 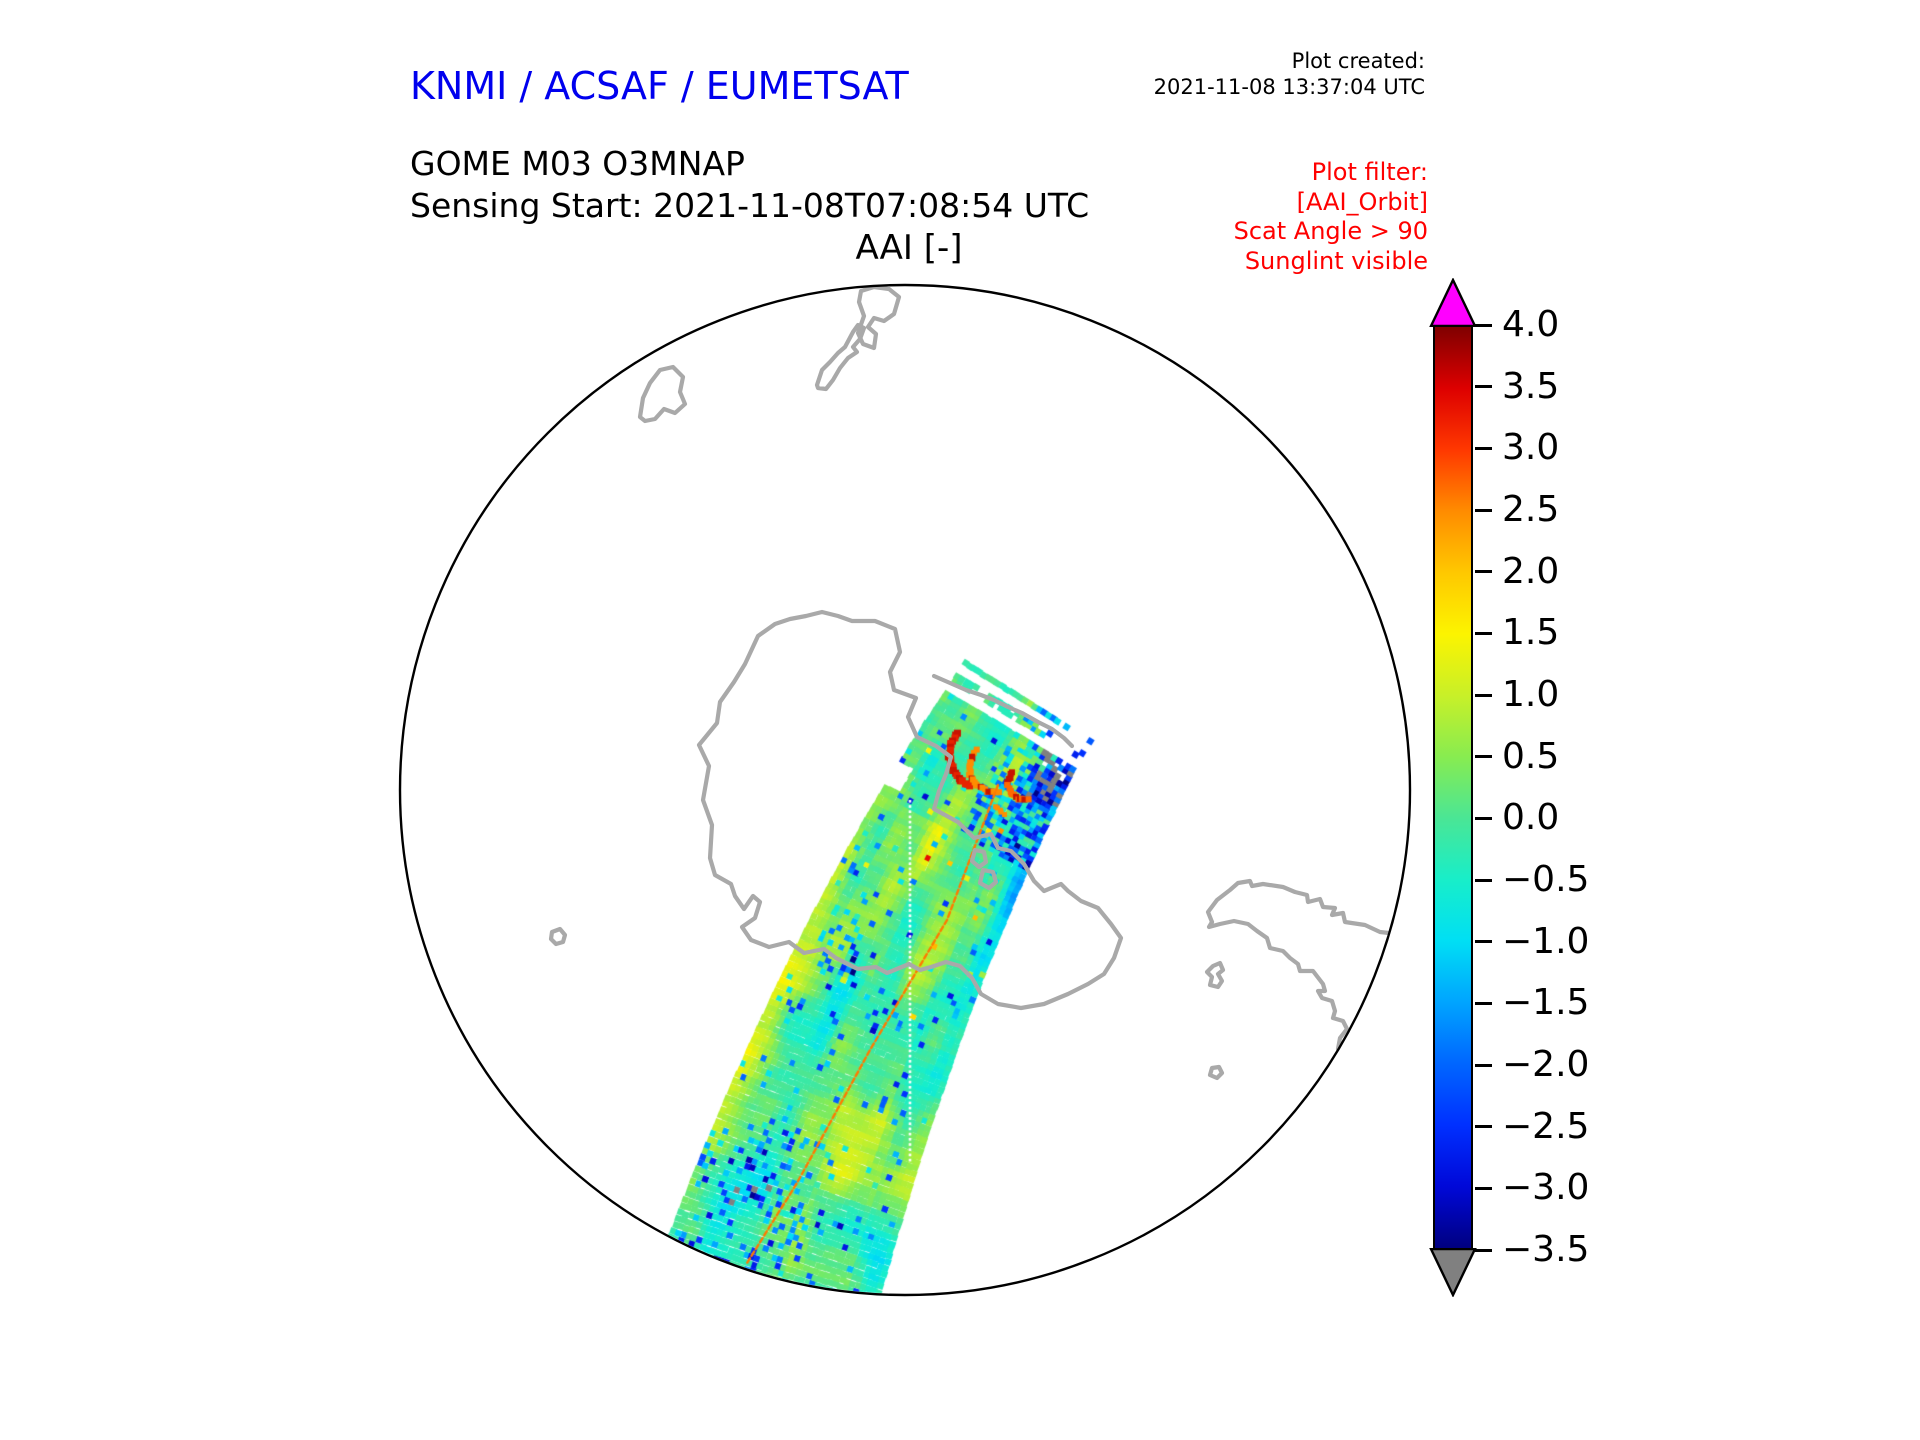 I want to click on colorbar-tick-label: 0.5, so click(x=1531, y=756).